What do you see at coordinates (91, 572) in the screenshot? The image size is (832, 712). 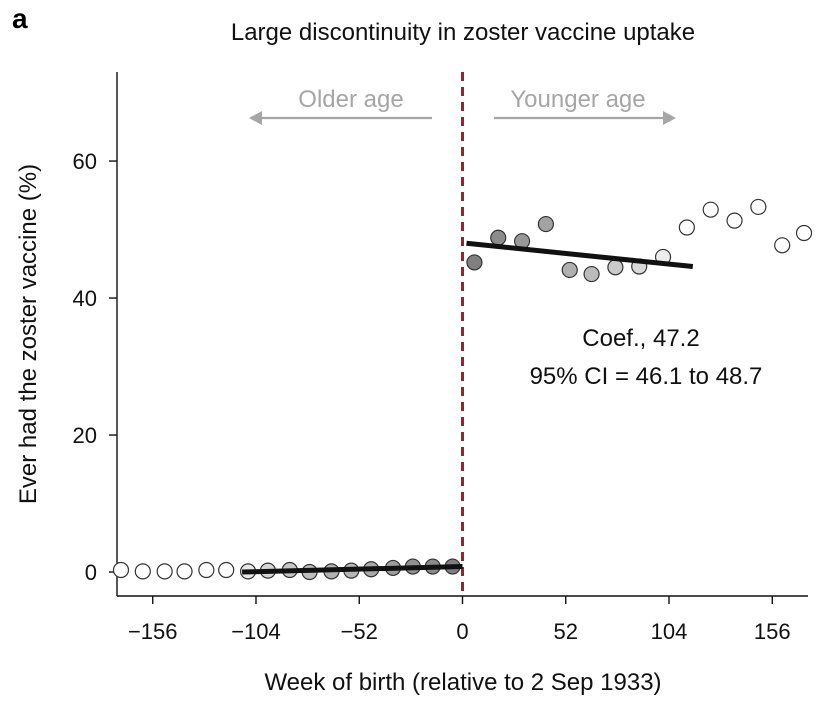 I see `y-tick-label: 0` at bounding box center [91, 572].